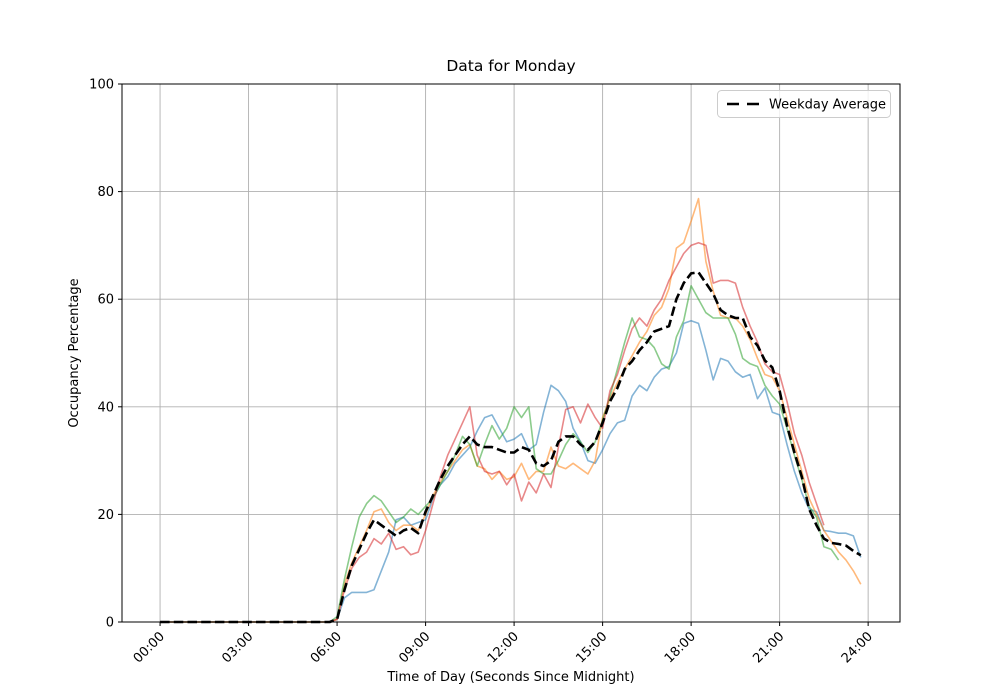 The height and width of the screenshot is (700, 1000). Describe the element at coordinates (414, 647) in the screenshot. I see `x-tick-label: 09:00` at that location.